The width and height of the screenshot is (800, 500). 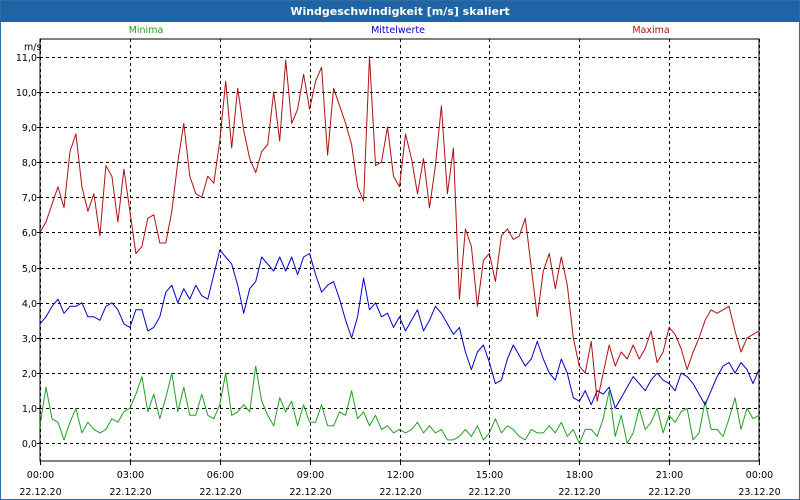 I want to click on y-tick-label: 4,0, so click(x=29, y=304).